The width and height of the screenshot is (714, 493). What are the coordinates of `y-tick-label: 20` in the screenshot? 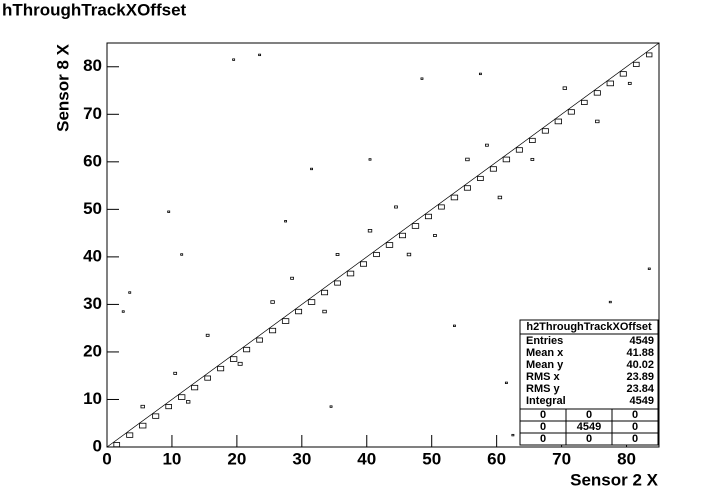 It's located at (92, 350).